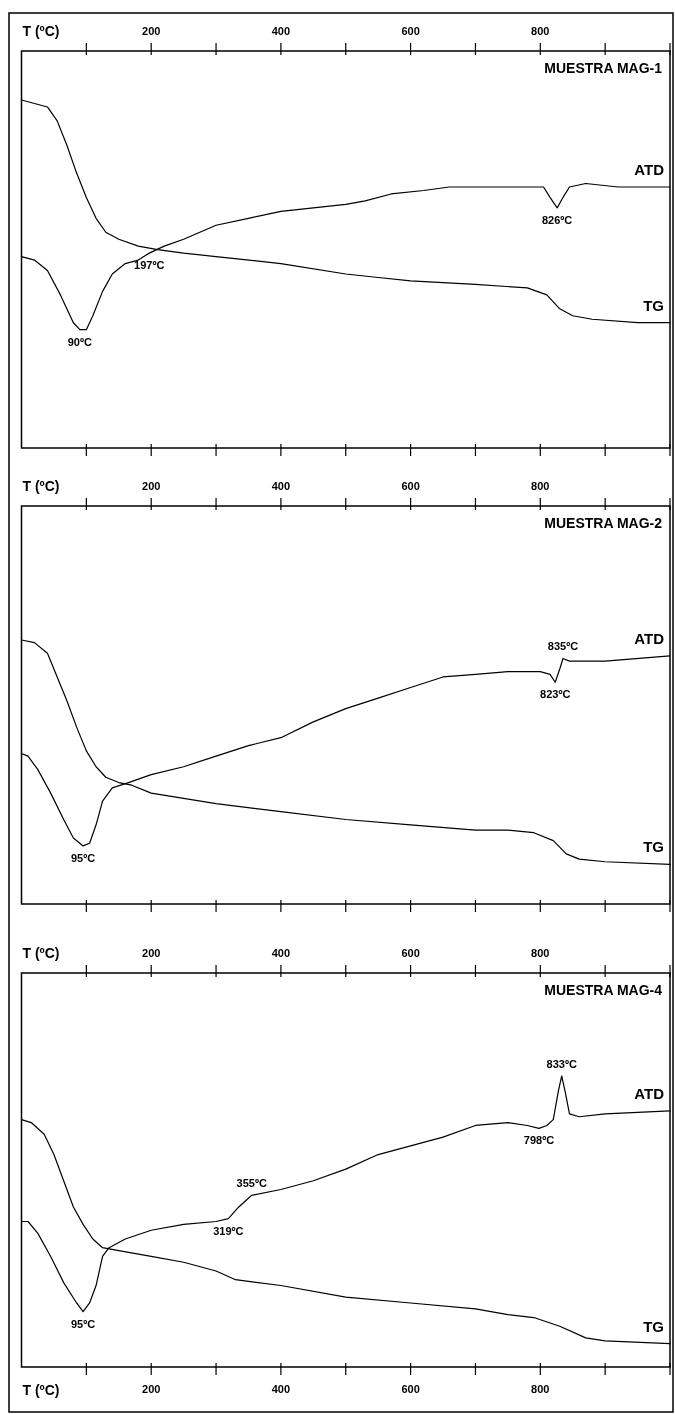 This screenshot has width=675, height=1414. What do you see at coordinates (80, 341) in the screenshot?
I see `annotation: 90ºC` at bounding box center [80, 341].